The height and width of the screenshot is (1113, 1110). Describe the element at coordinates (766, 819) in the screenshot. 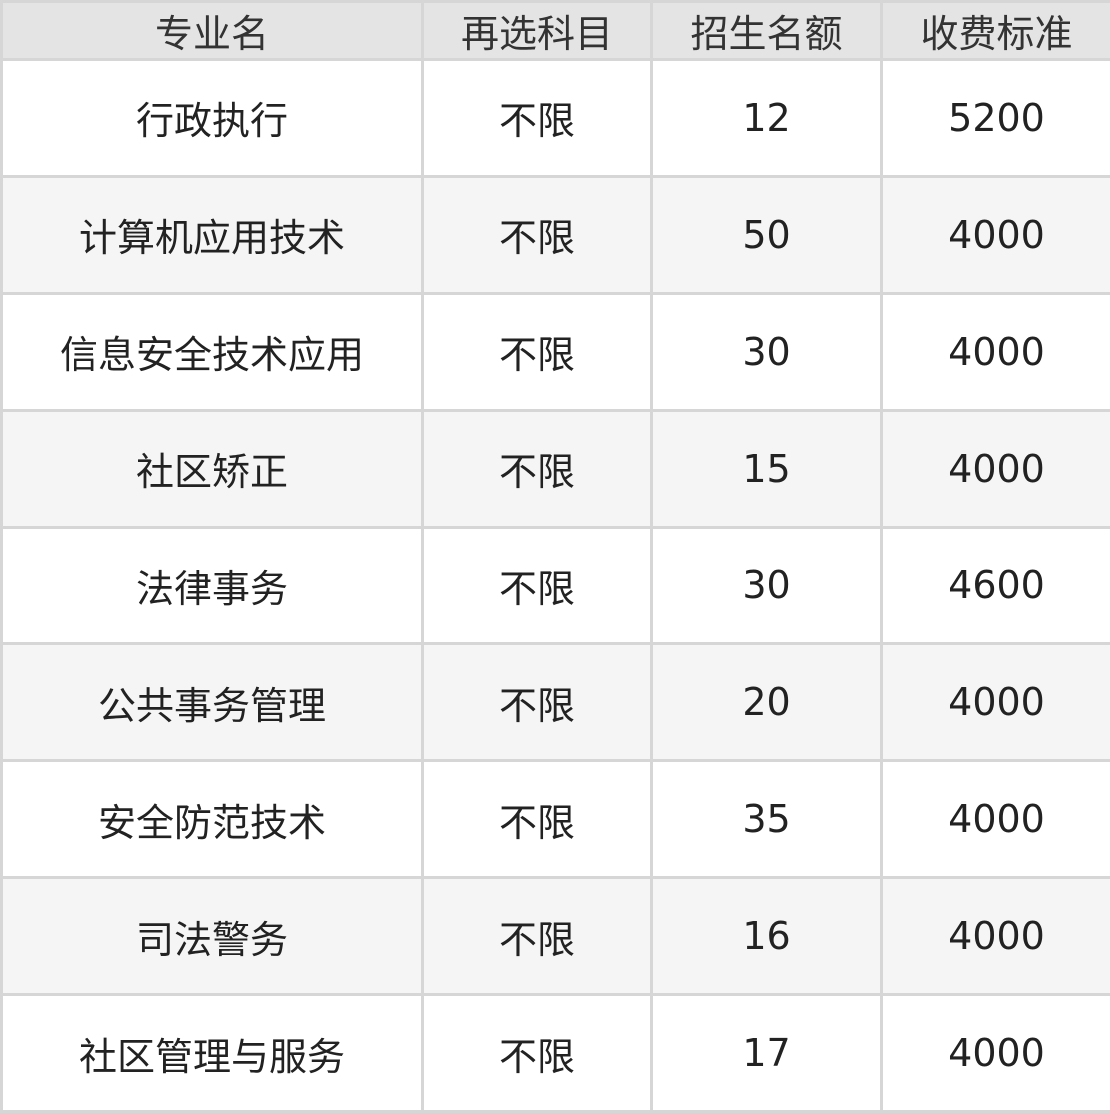

I see `cell-enrollment-quota: 35` at that location.